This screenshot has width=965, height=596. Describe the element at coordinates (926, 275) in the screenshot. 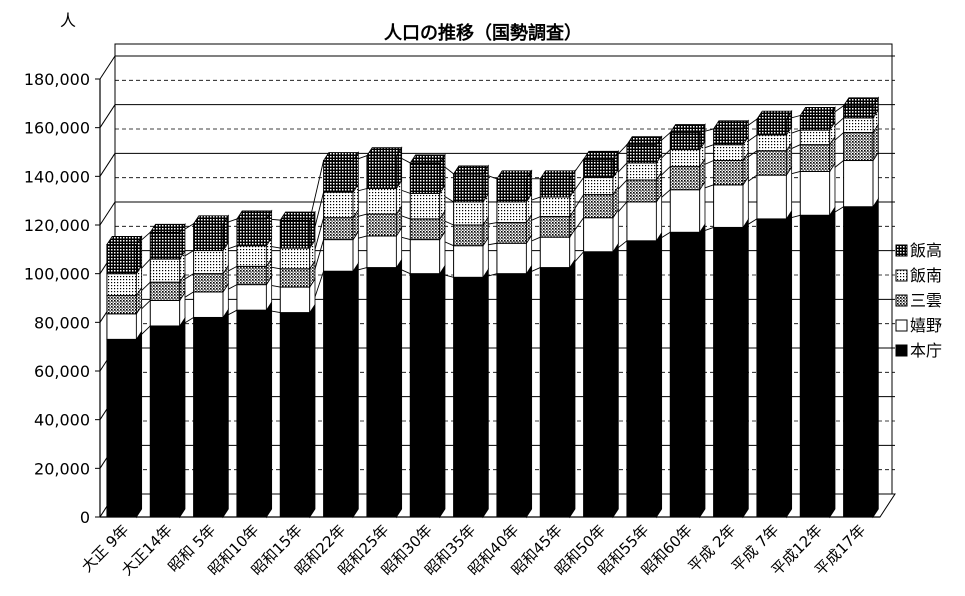

I see `legend-label: 飯南` at that location.